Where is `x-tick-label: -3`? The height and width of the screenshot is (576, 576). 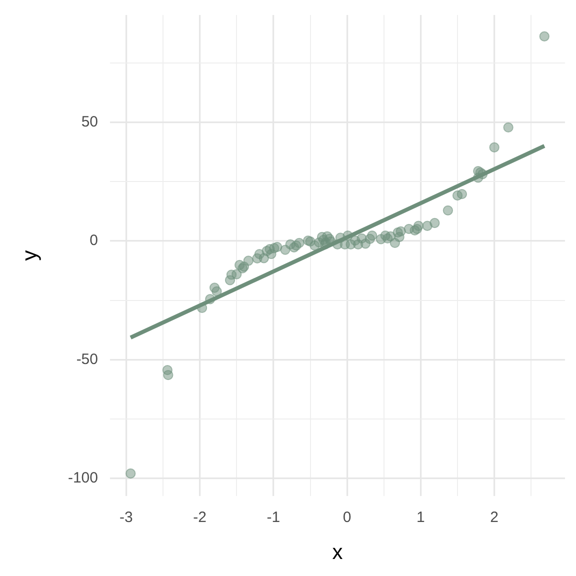 x-tick-label: -3 is located at coordinates (126, 517).